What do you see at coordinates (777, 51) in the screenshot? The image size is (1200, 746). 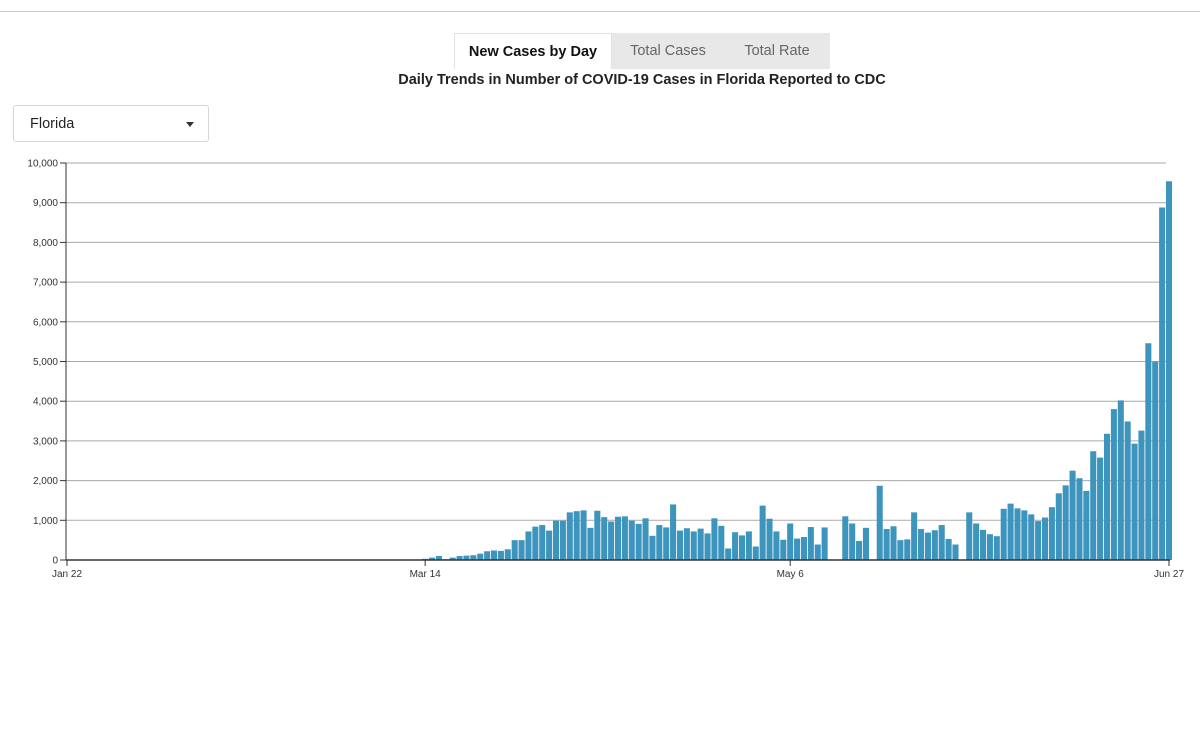 I see `tab-total-rate: Total Rate` at bounding box center [777, 51].